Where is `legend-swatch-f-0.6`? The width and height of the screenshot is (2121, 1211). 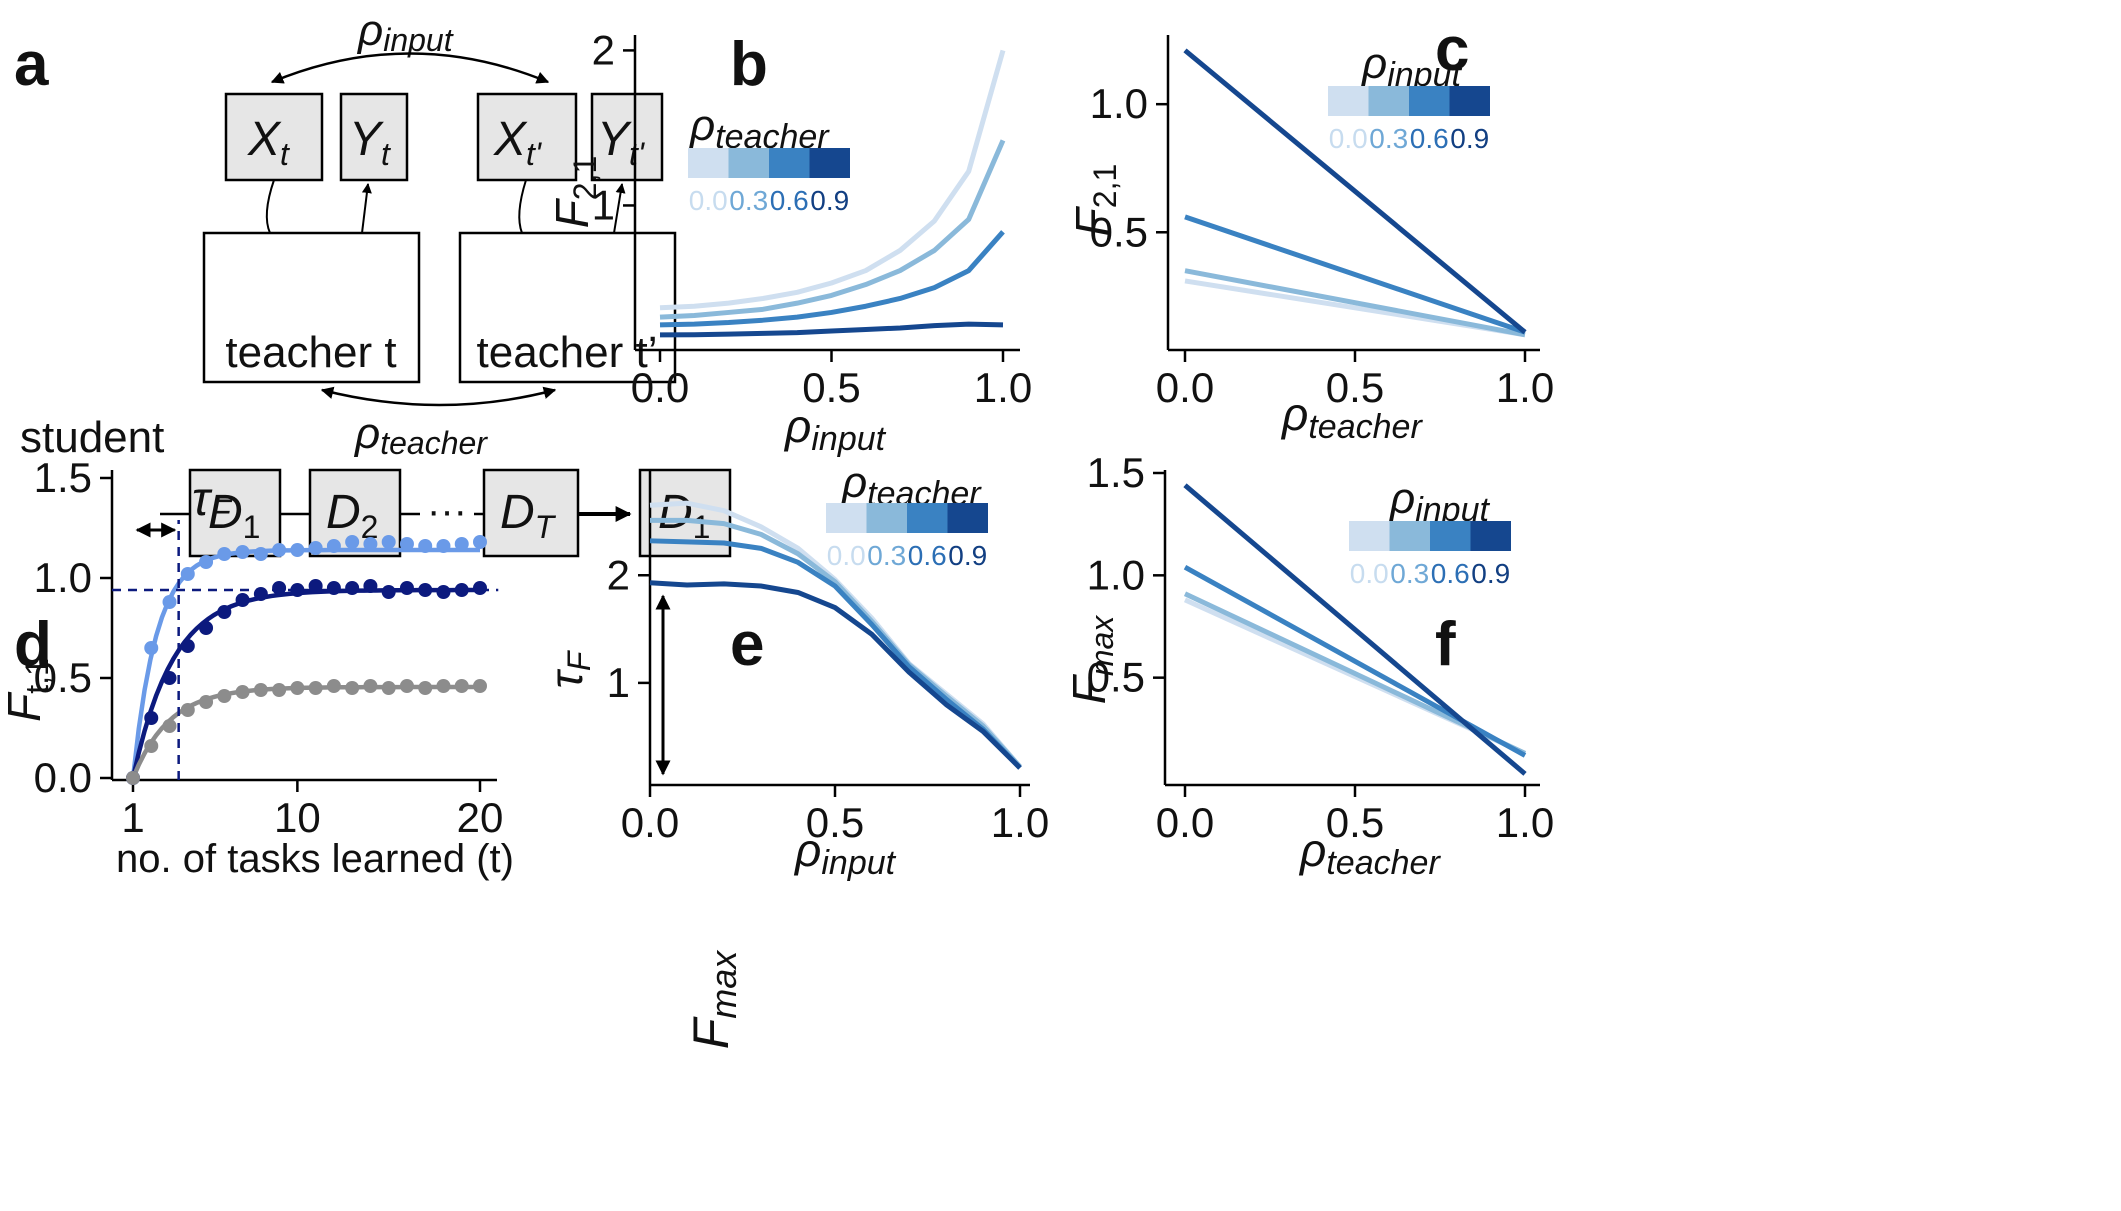 legend-swatch-f-0.6 is located at coordinates (1450, 536).